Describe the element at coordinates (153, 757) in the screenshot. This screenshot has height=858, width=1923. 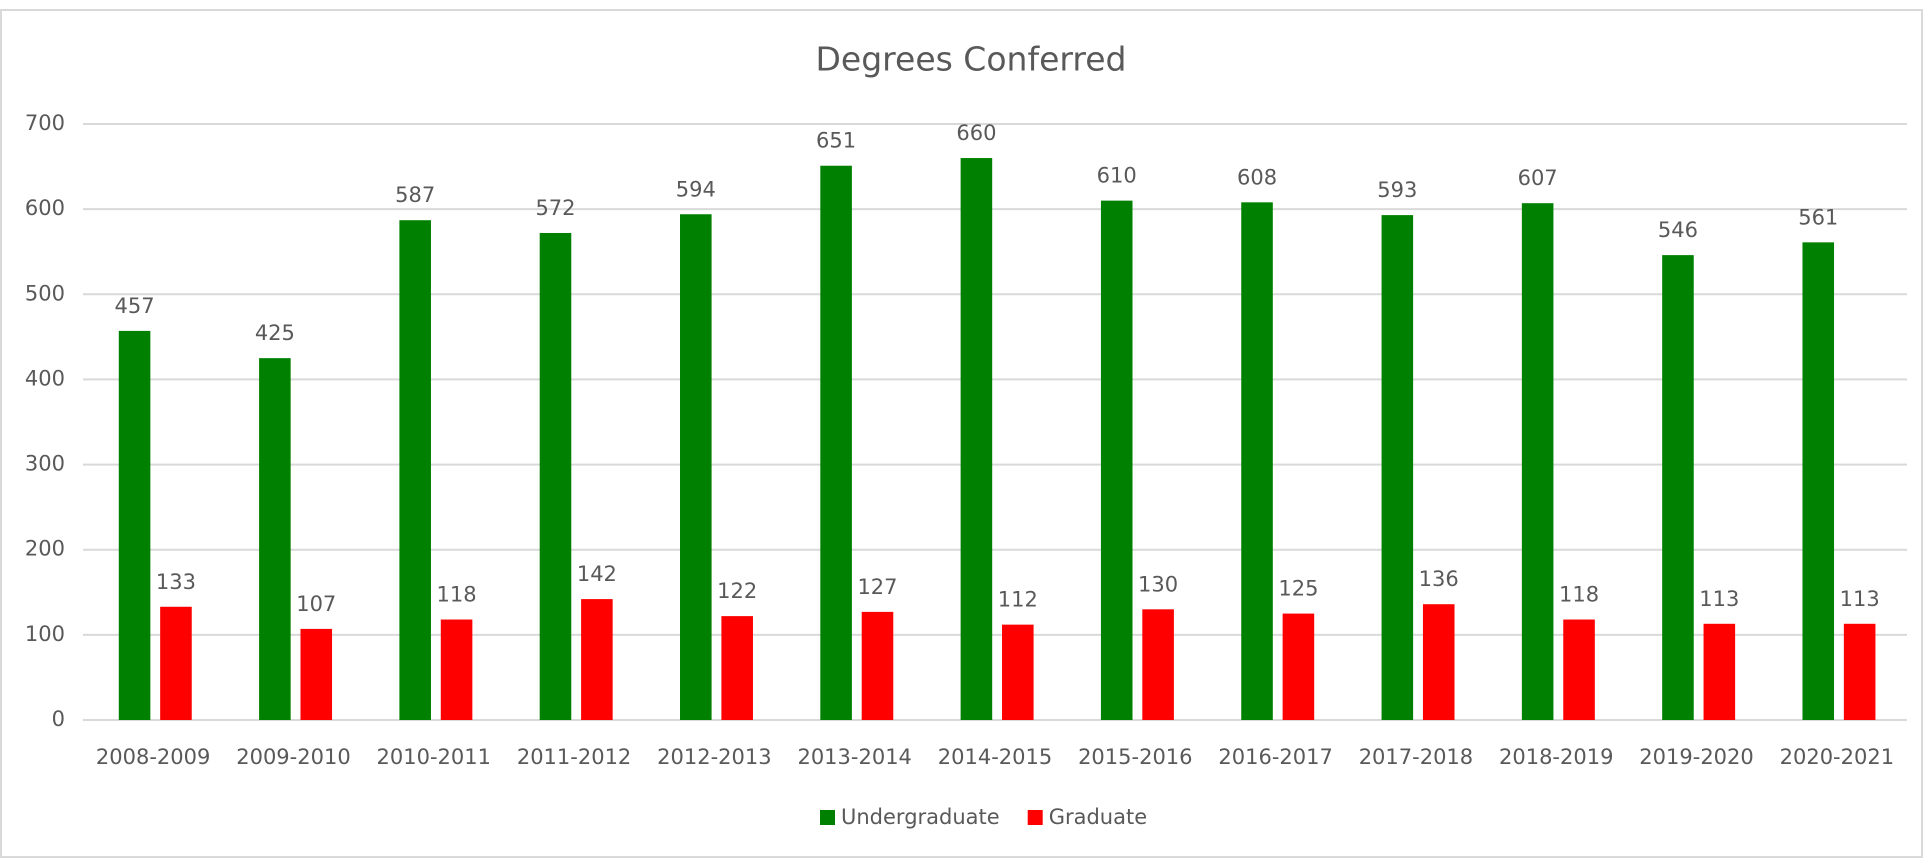
I see `x-tick-label: 2008-2009` at that location.